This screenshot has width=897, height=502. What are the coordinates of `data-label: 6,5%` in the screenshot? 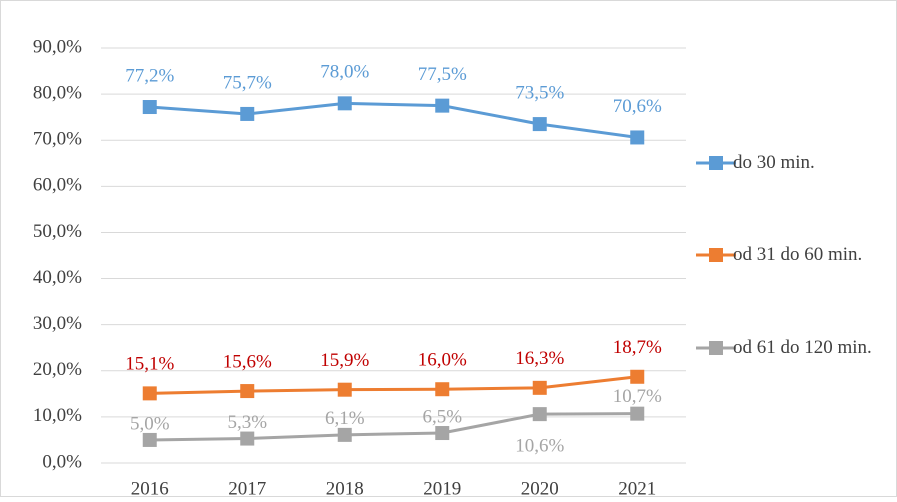 It's located at (442, 416).